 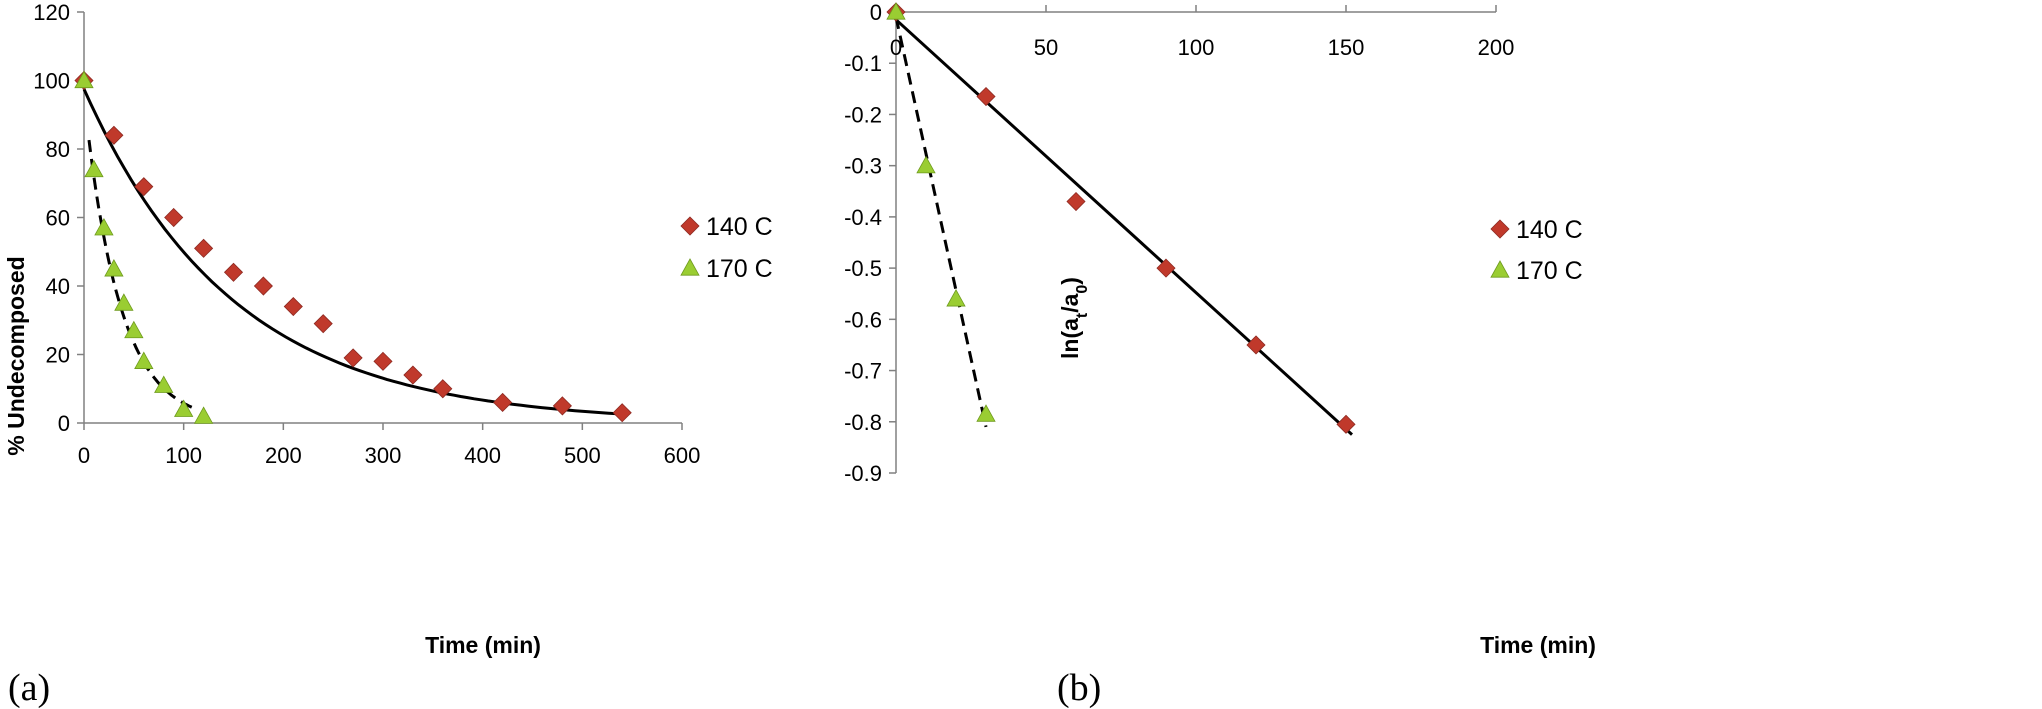 What do you see at coordinates (29, 688) in the screenshot?
I see `panel-label-a: (a)` at bounding box center [29, 688].